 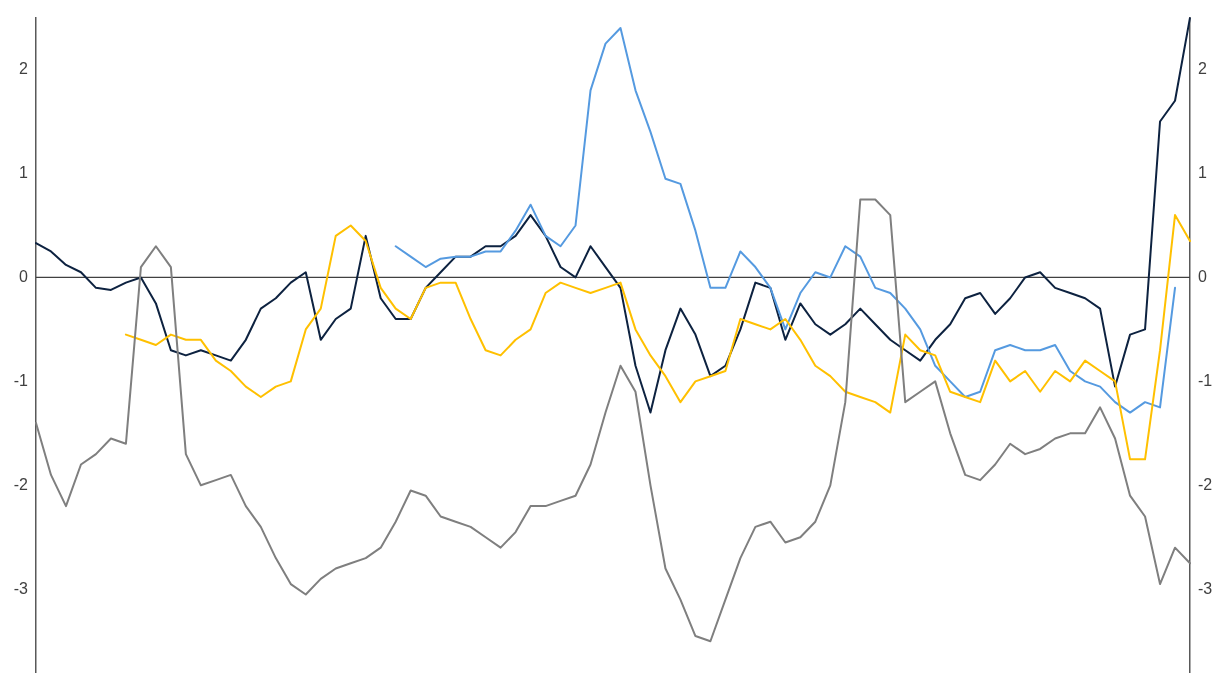 I want to click on y2-tick-label: 2, so click(x=1202, y=68).